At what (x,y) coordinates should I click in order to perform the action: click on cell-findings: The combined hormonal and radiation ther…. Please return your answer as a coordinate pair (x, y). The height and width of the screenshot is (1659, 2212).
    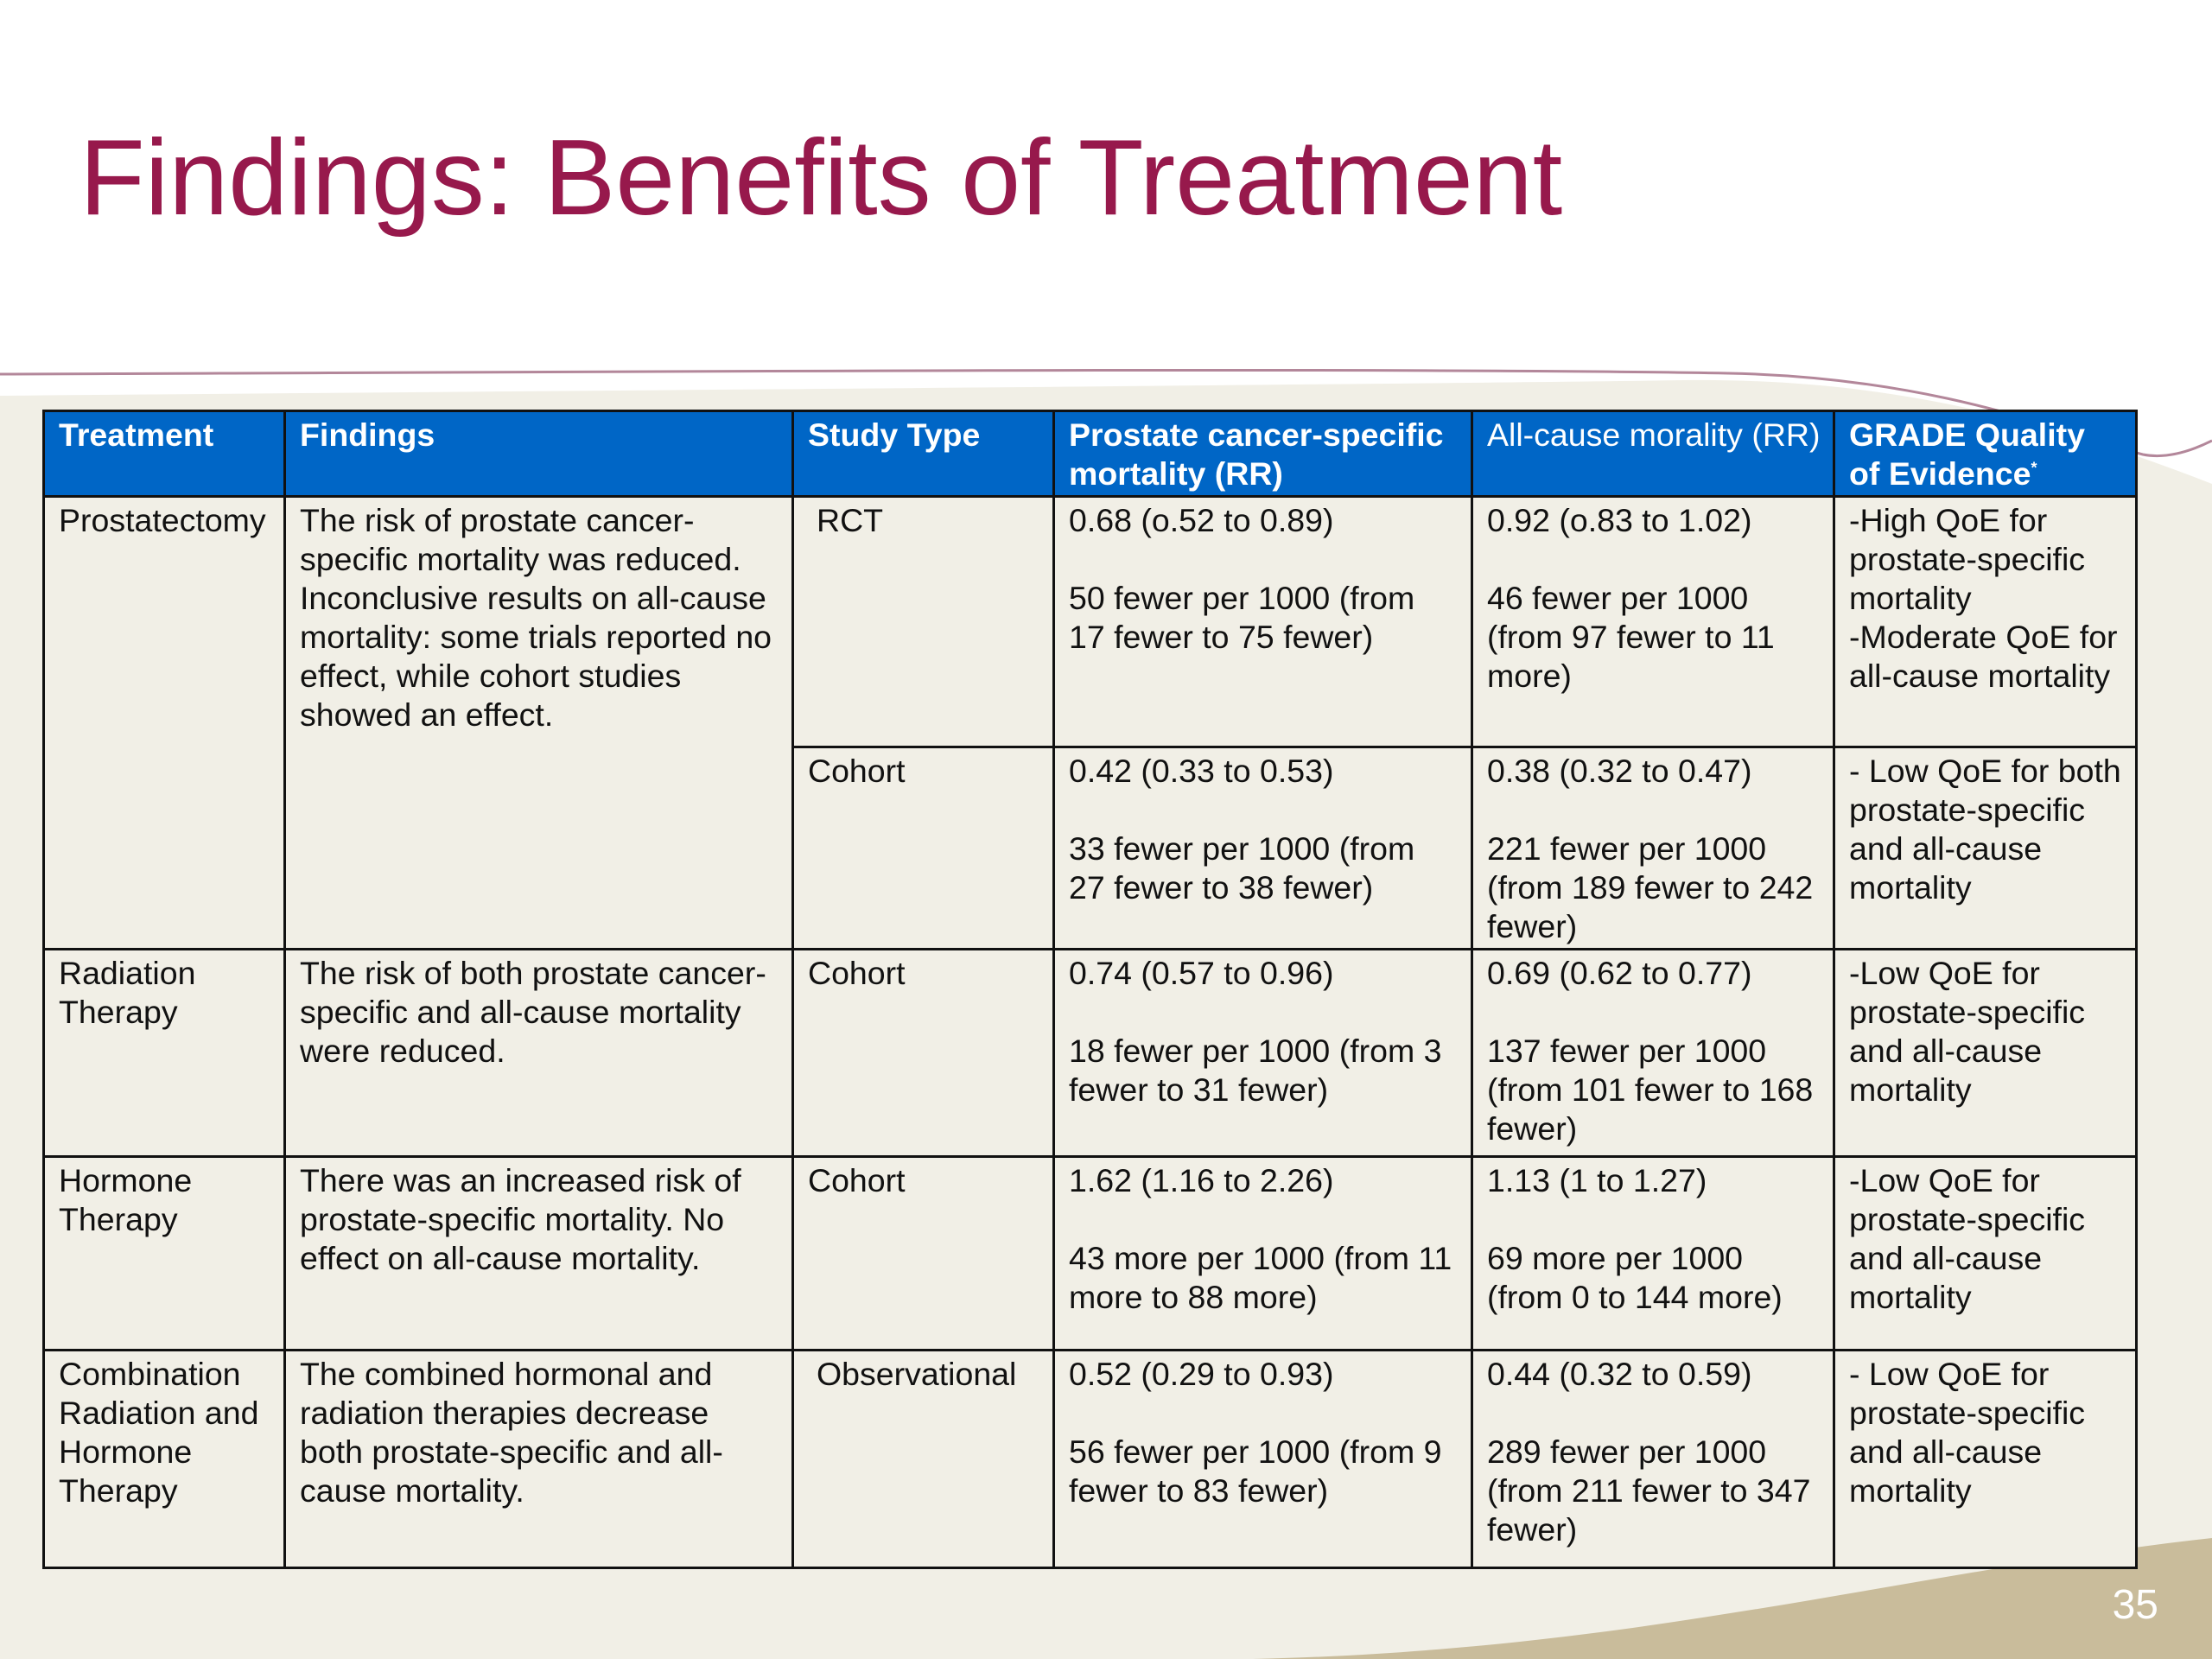
    Looking at the image, I should click on (538, 1459).